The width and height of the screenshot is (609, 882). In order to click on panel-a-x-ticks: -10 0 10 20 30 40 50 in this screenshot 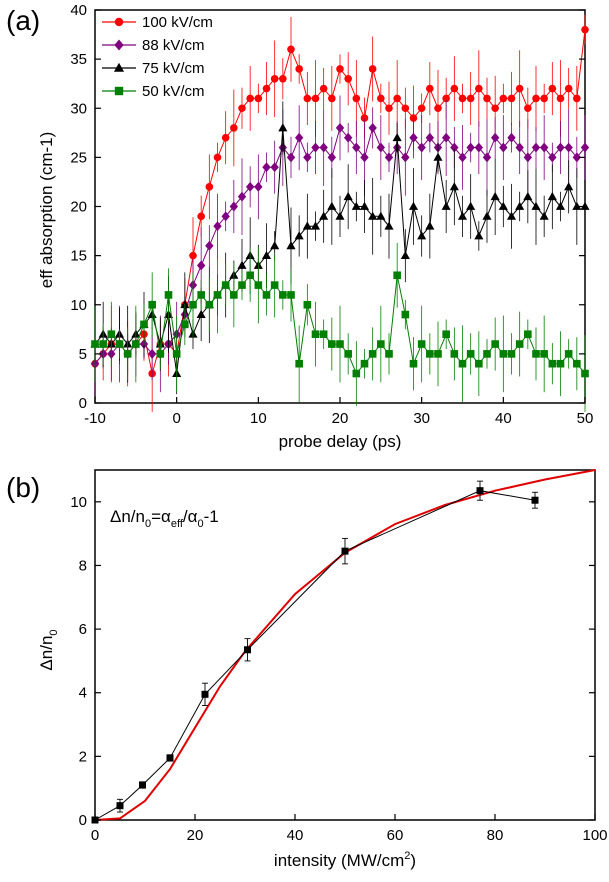, I will do `click(338, 412)`.